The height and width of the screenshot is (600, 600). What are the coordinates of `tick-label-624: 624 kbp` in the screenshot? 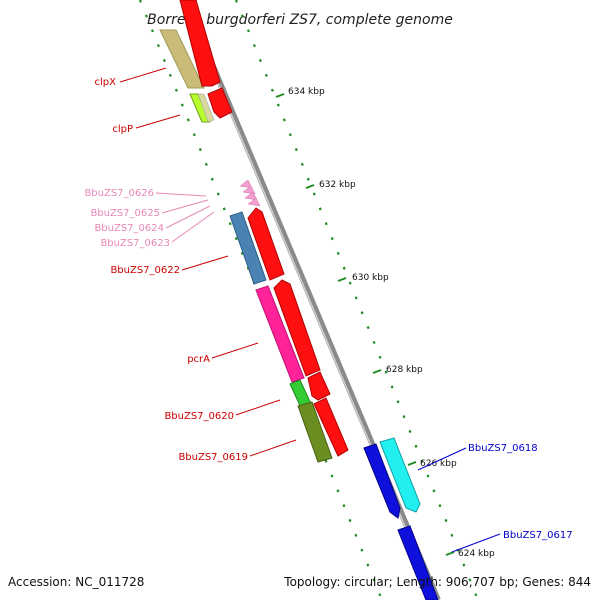 It's located at (476, 554).